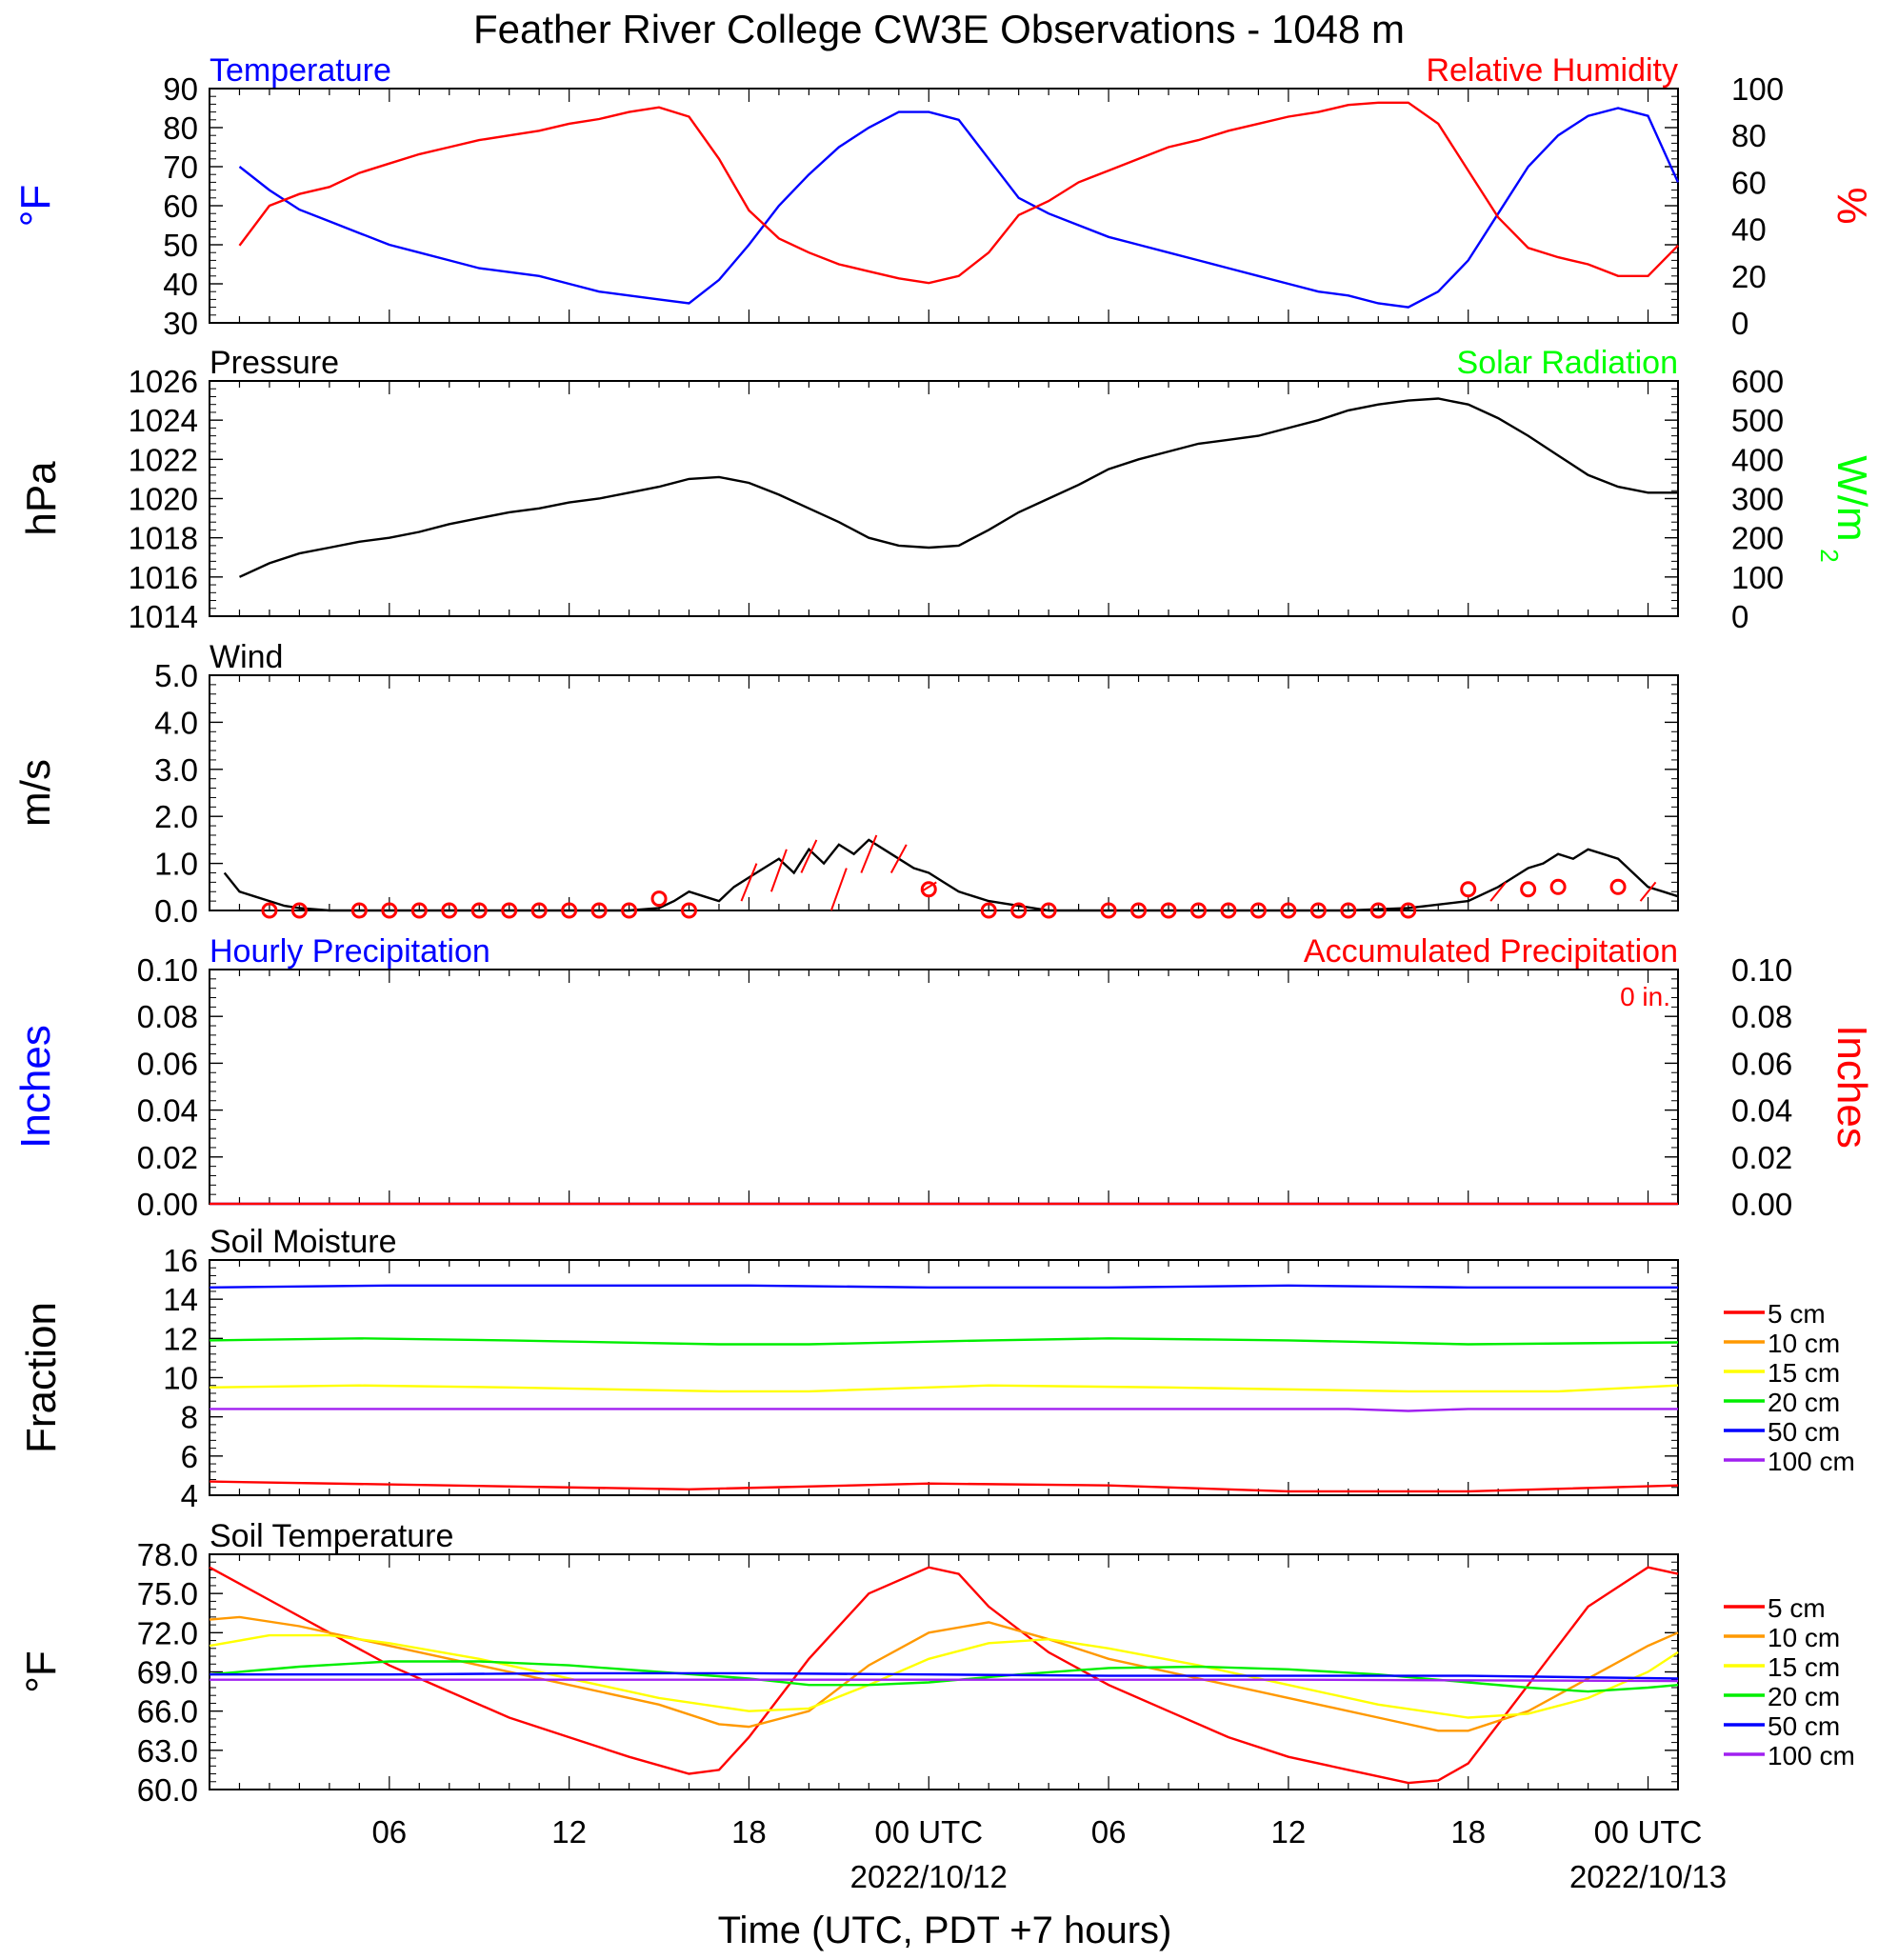 This screenshot has width=1878, height=1960. I want to click on y-tick-label-left: 40, so click(180, 284).